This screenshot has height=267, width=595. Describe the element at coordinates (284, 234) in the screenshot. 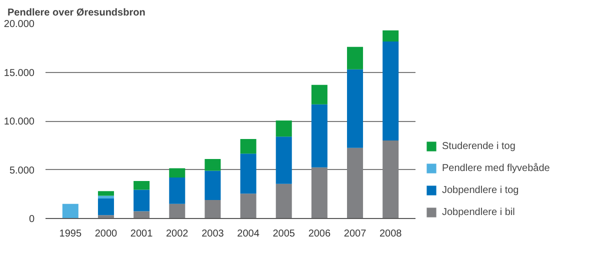

I see `x-tick-label: 2005` at that location.